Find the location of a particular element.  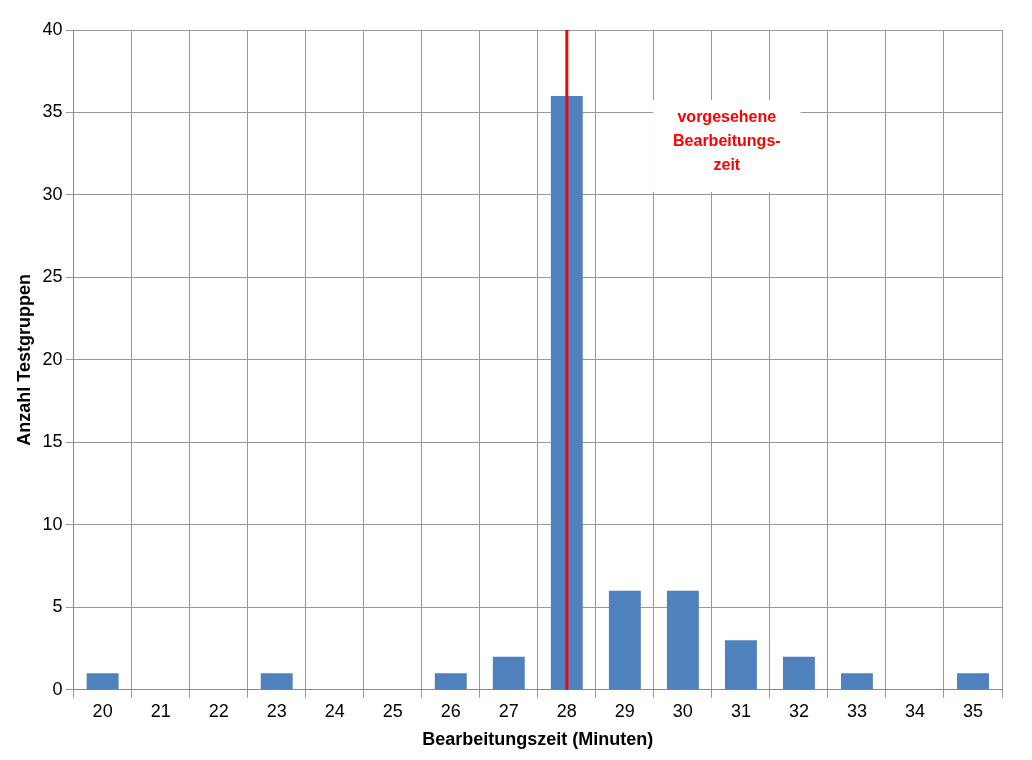

y-tick-label: 35 is located at coordinates (52, 111).